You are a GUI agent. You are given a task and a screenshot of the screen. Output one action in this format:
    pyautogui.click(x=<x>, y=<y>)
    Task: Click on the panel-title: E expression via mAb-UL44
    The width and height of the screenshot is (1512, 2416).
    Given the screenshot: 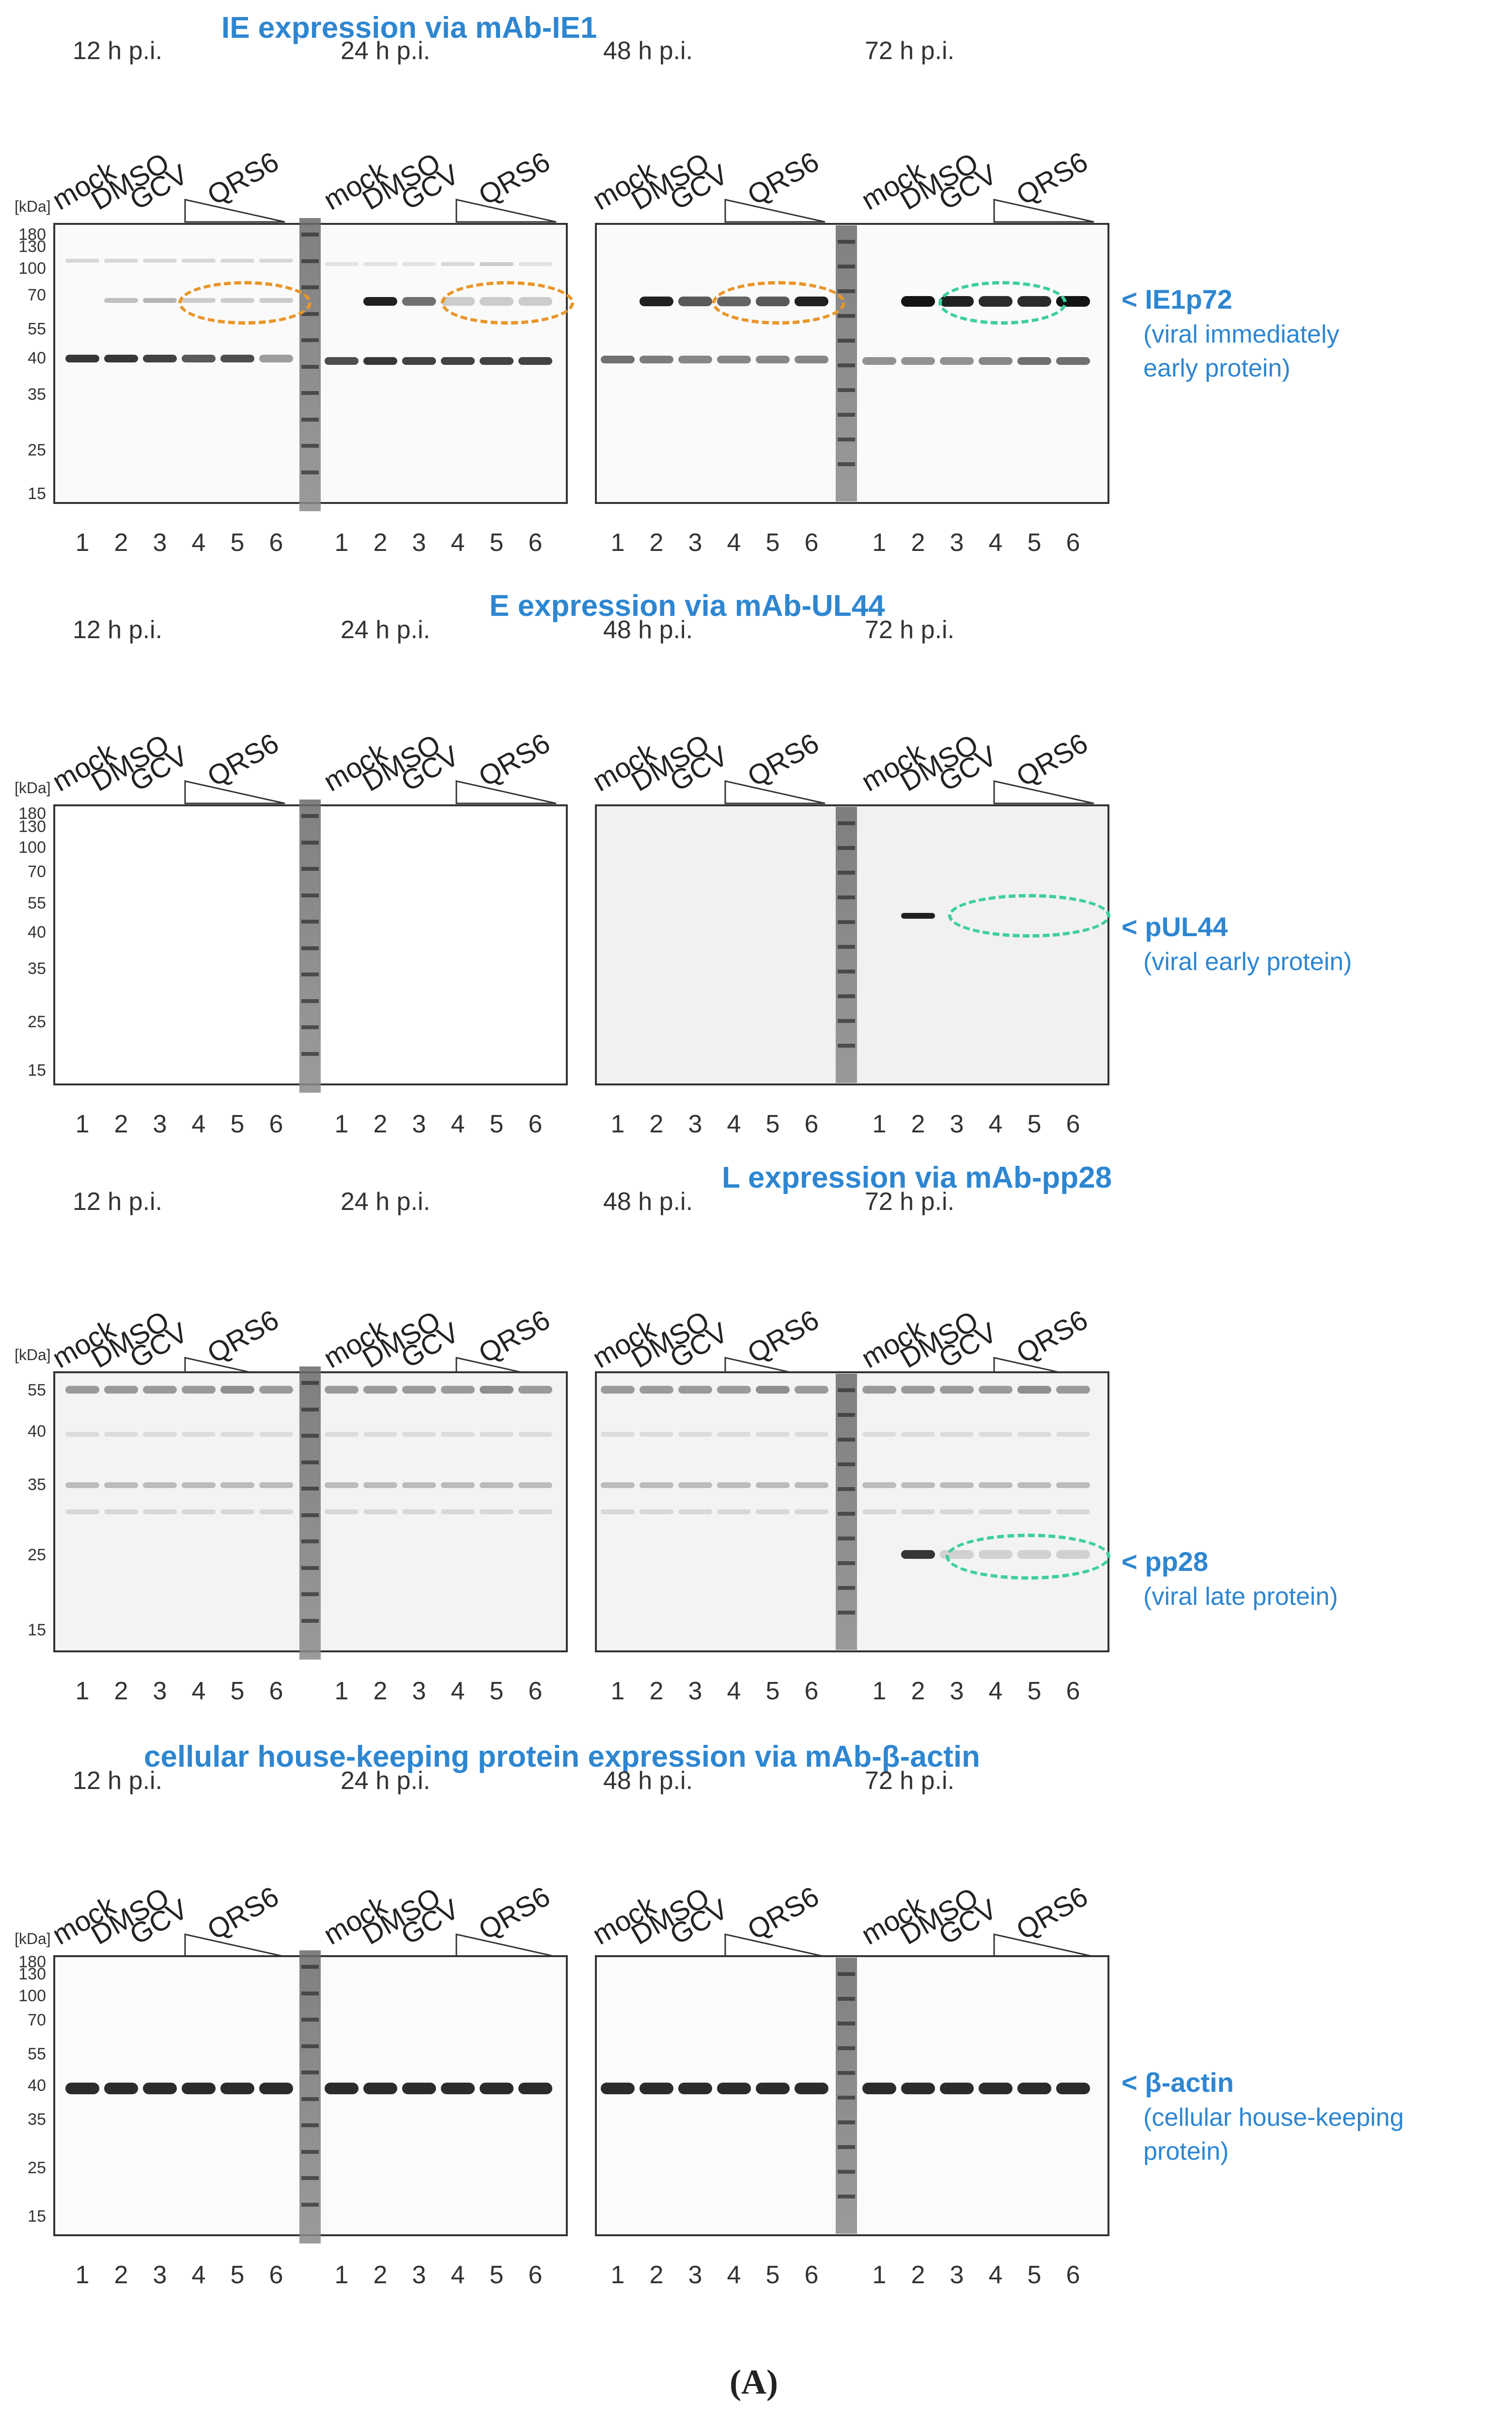 What is the action you would take?
    pyautogui.click(x=687, y=606)
    